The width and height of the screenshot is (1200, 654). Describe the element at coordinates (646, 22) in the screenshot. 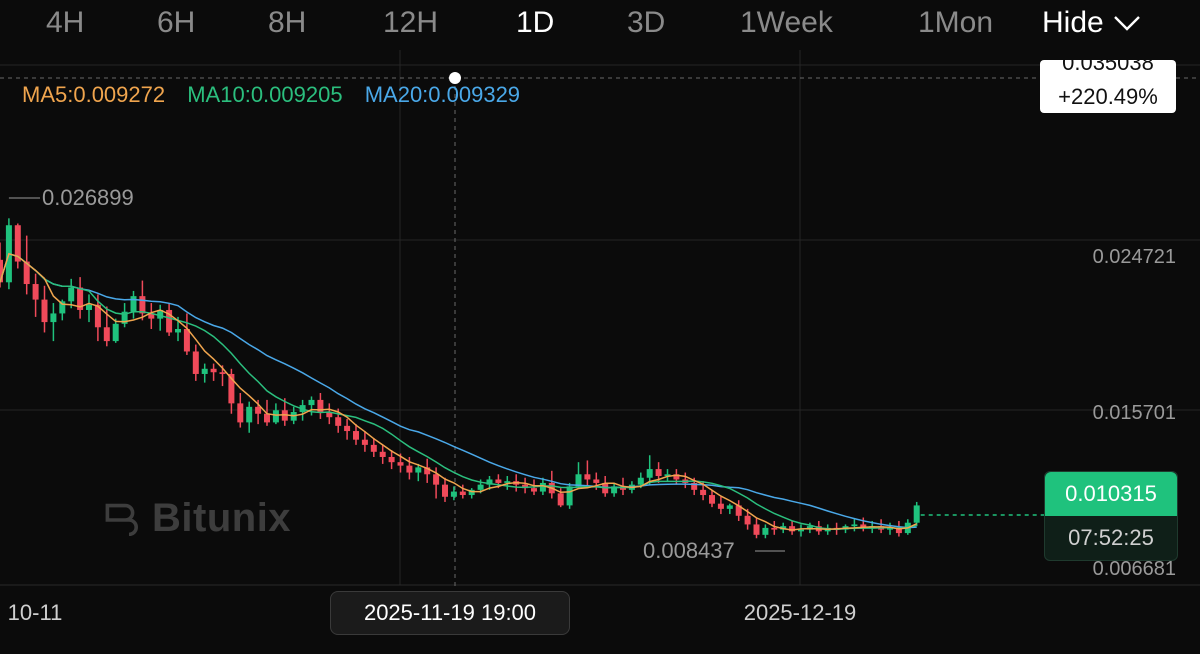

I see `tab-3d: 3D` at that location.